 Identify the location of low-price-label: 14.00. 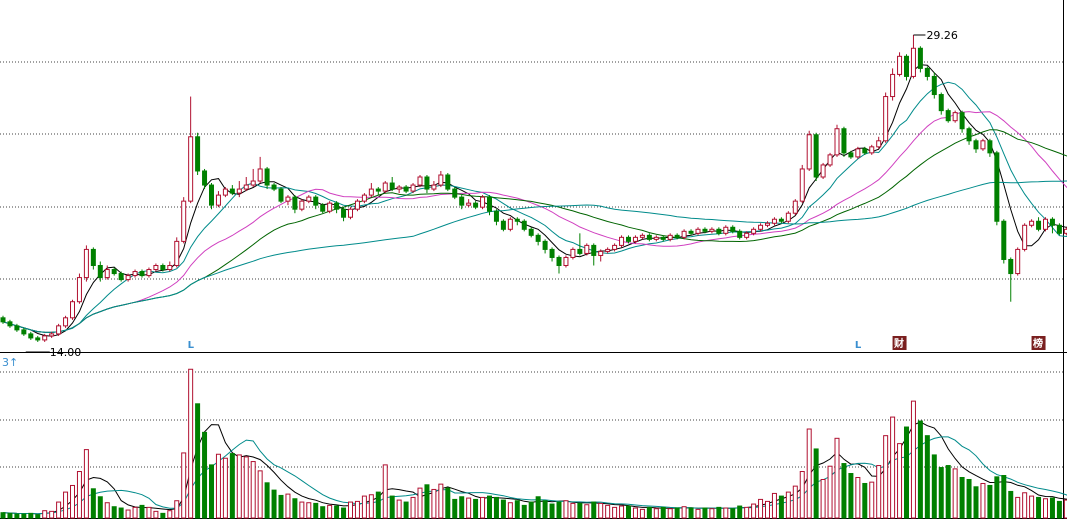
(66, 352).